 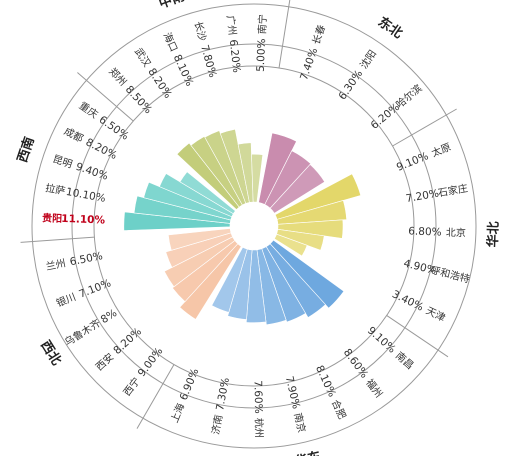 I want to click on city-label: 杭州, so click(x=258, y=428).